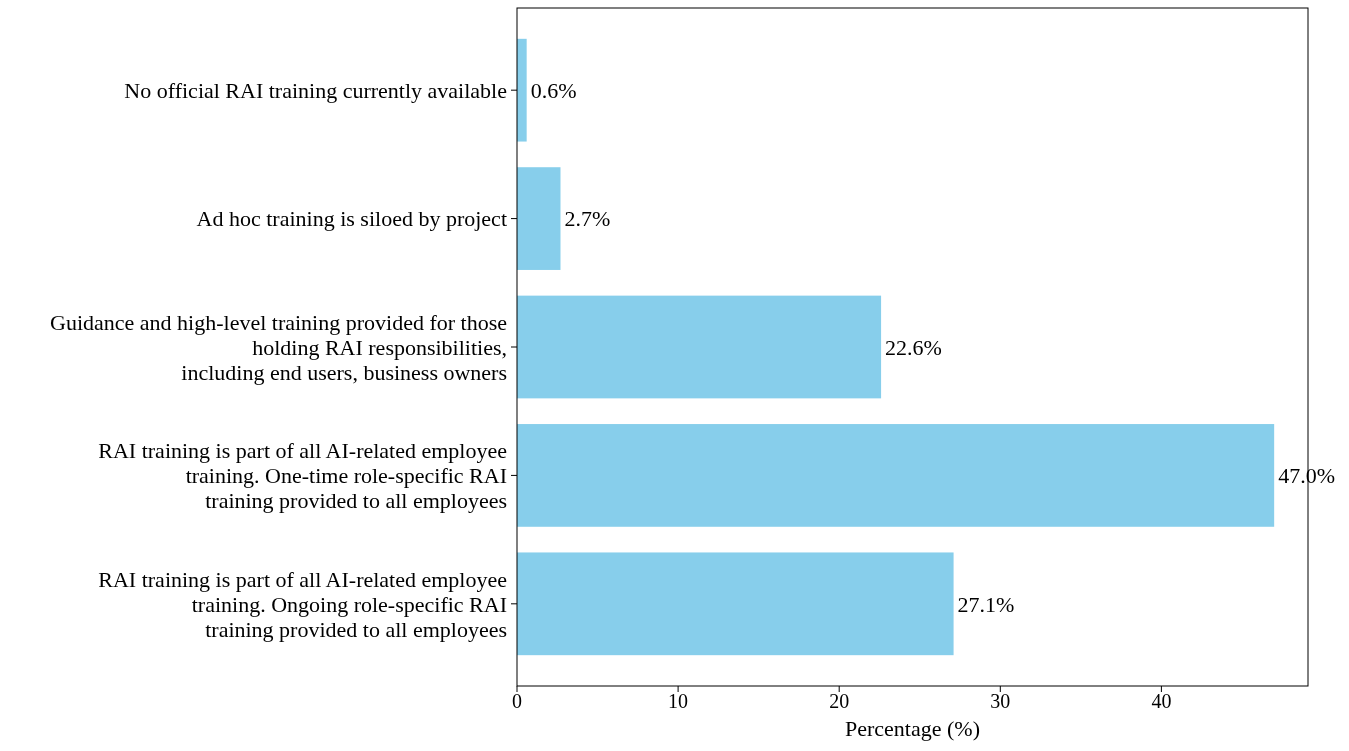 This screenshot has height=751, width=1349. Describe the element at coordinates (351, 219) in the screenshot. I see `y-tick-label: Ad hoc training is siloed by project` at that location.